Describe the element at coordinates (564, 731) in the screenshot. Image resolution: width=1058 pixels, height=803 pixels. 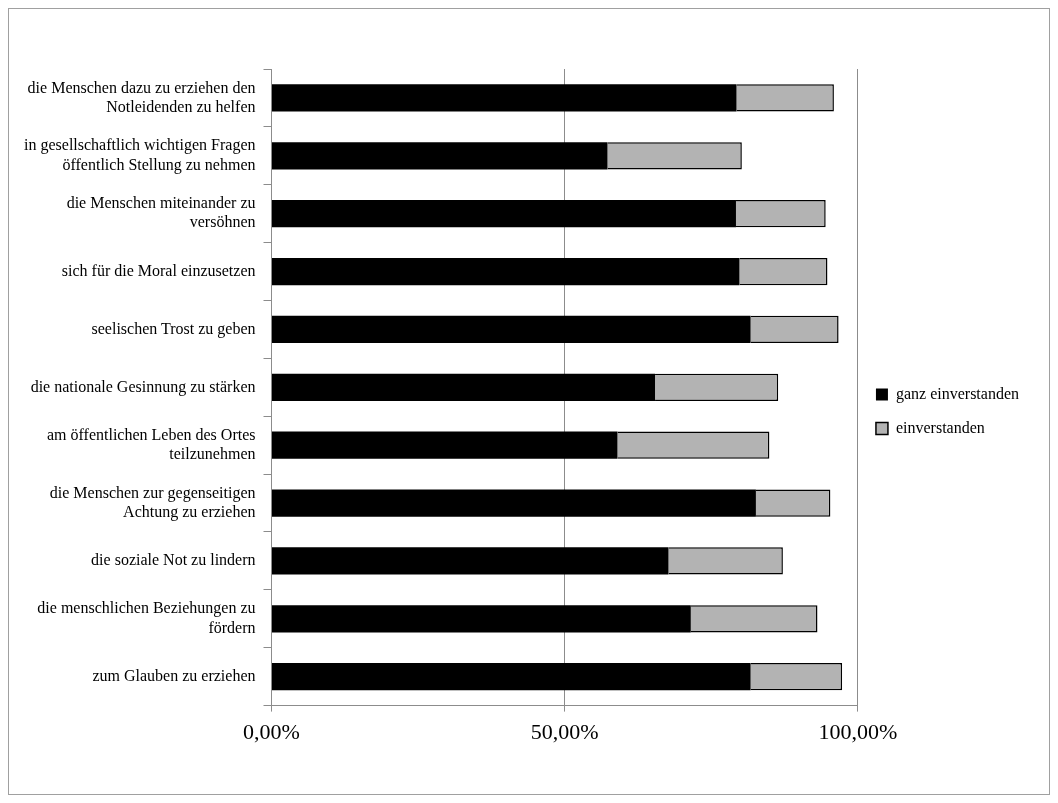
I see `x-tick-label: 50,00%` at that location.